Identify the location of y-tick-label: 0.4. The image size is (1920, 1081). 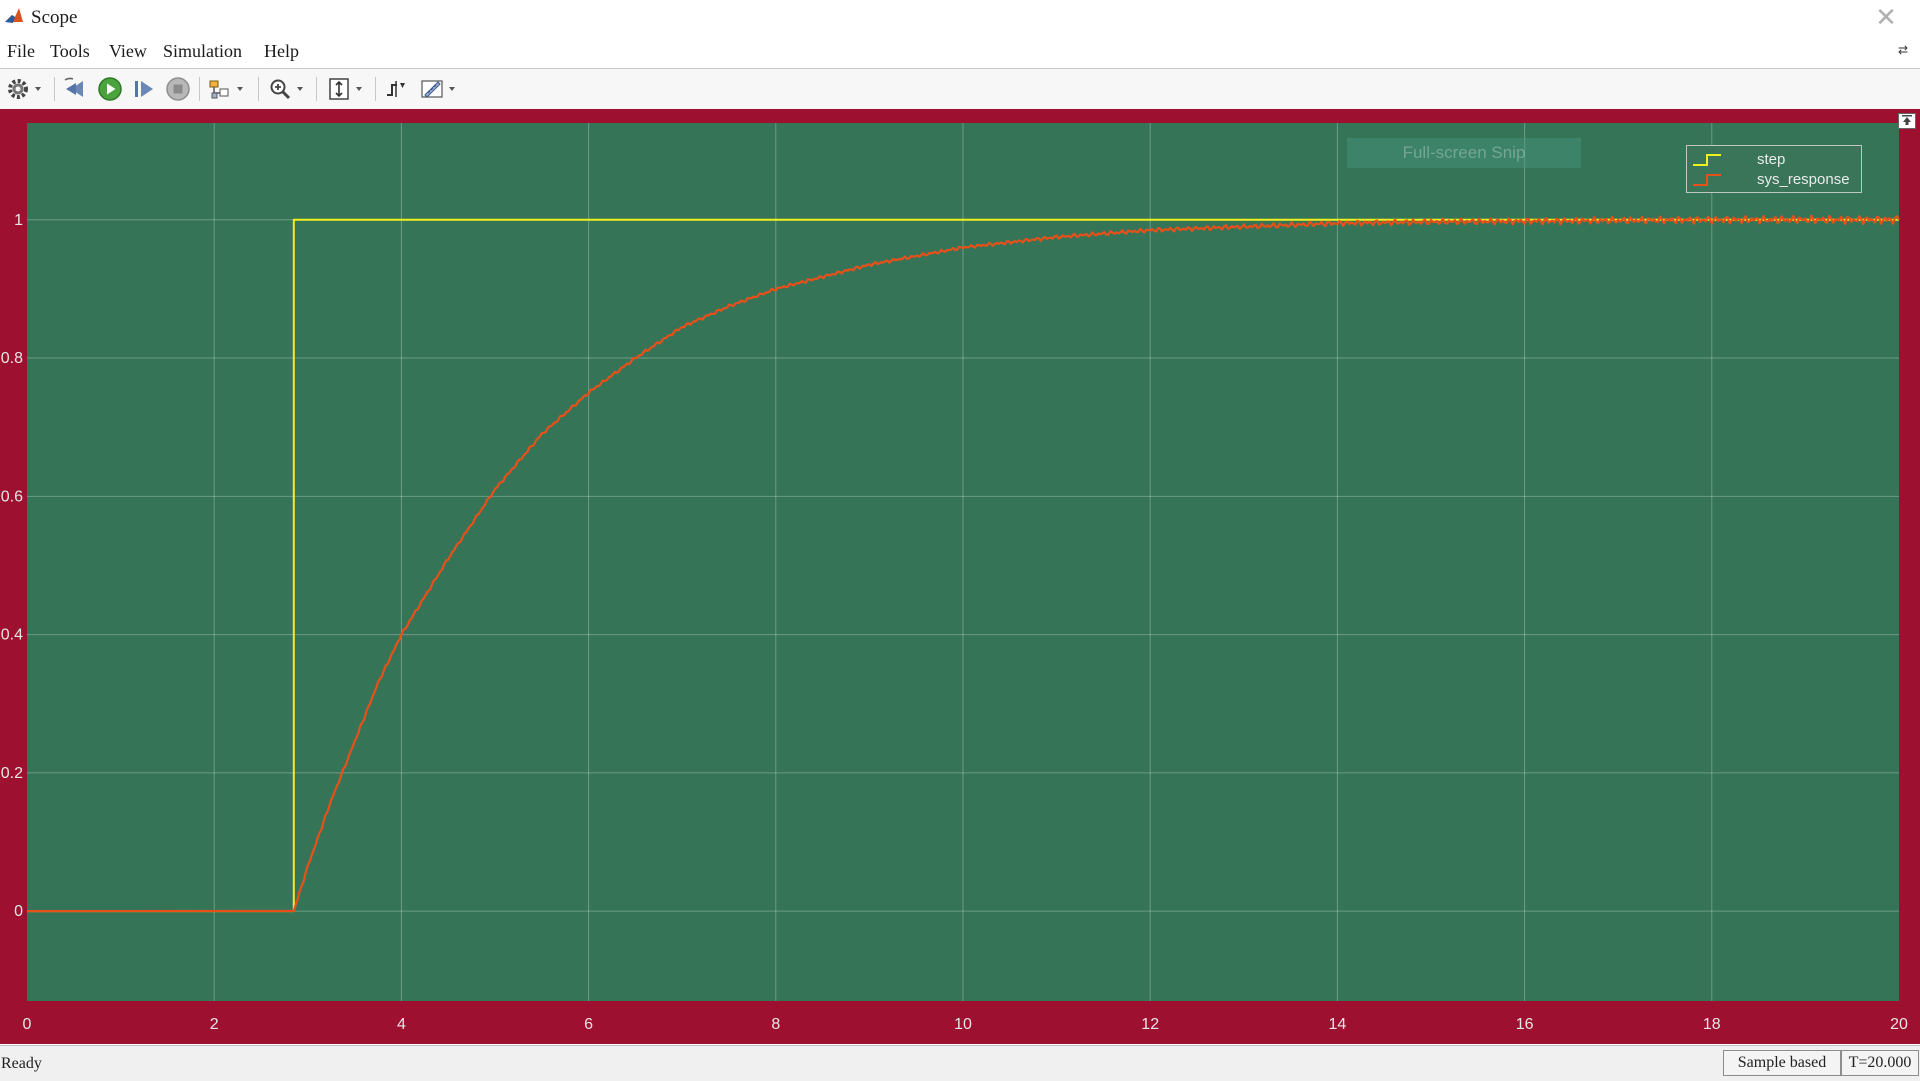
(12, 635).